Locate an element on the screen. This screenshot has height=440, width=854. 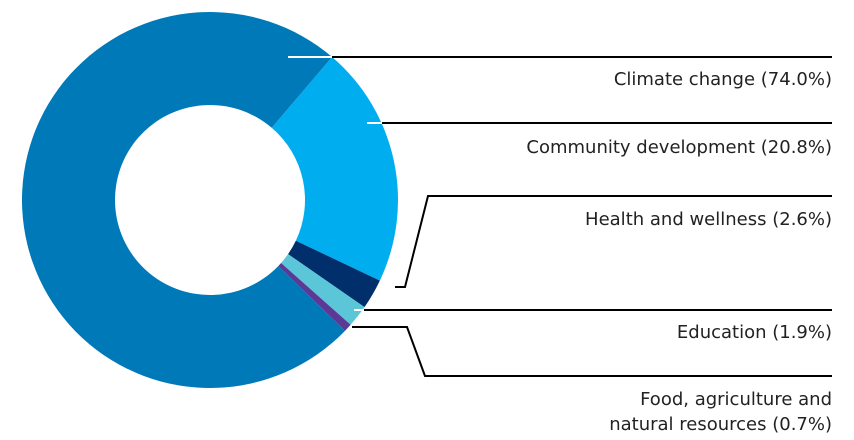
label: Health and wellness (2.6%) is located at coordinates (708, 219).